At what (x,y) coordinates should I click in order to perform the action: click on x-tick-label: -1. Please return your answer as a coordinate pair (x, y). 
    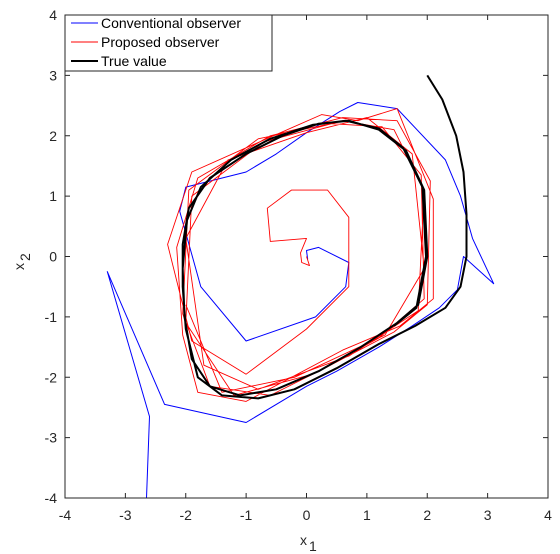
    Looking at the image, I should click on (246, 515).